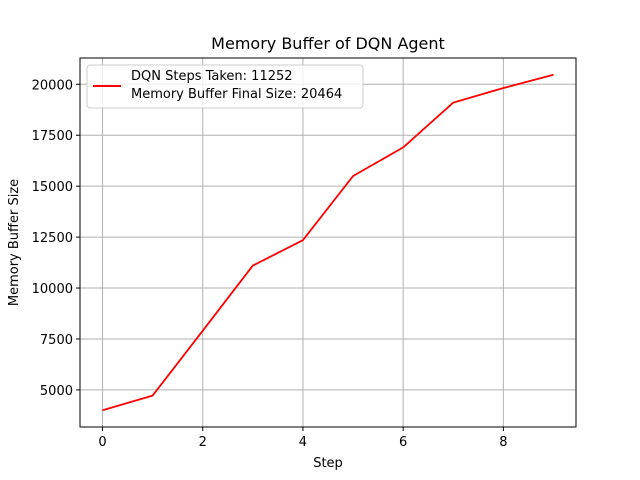 Image resolution: width=640 pixels, height=480 pixels. Describe the element at coordinates (56, 340) in the screenshot. I see `y-tick-label: 7500` at that location.